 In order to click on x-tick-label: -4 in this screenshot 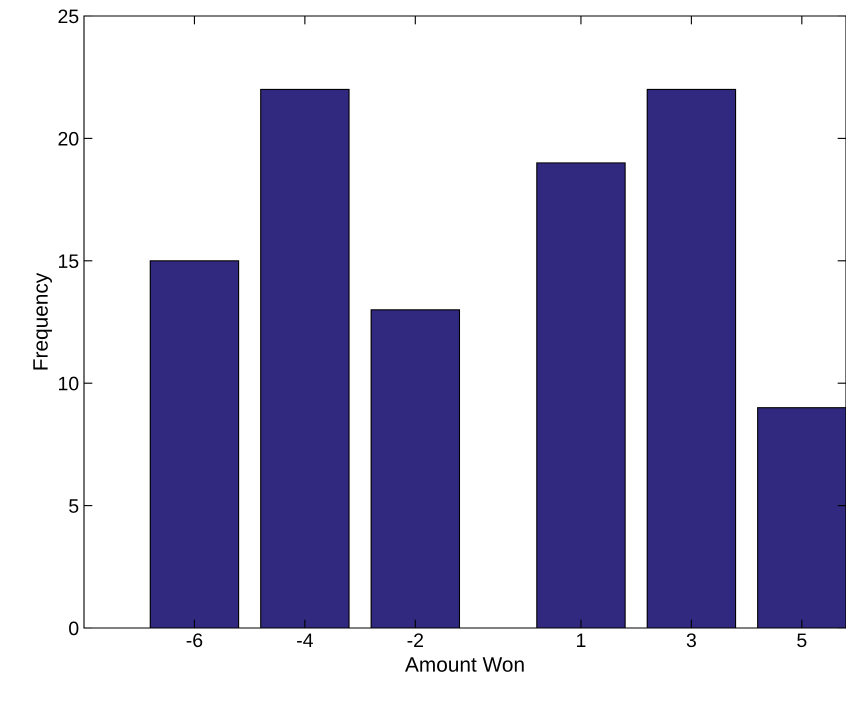, I will do `click(305, 640)`.